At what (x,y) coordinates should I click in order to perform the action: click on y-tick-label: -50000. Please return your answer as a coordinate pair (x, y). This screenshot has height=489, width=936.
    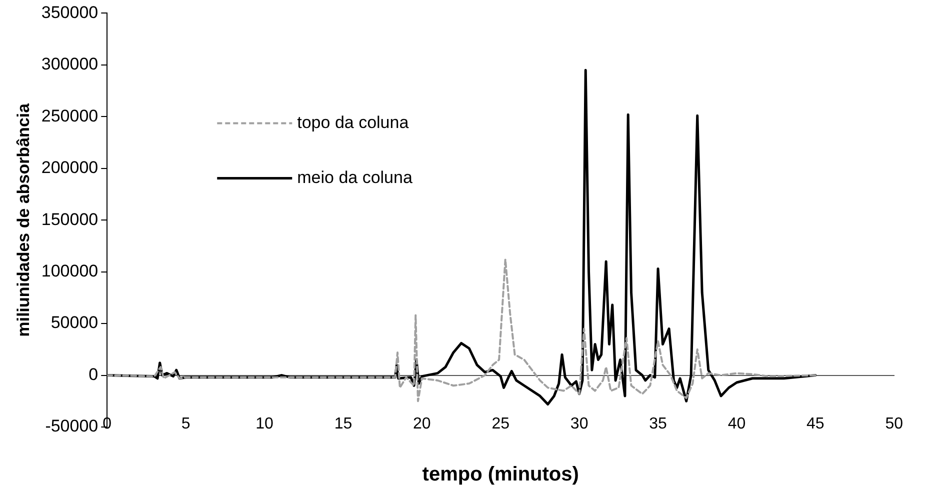
    Looking at the image, I should click on (71, 426).